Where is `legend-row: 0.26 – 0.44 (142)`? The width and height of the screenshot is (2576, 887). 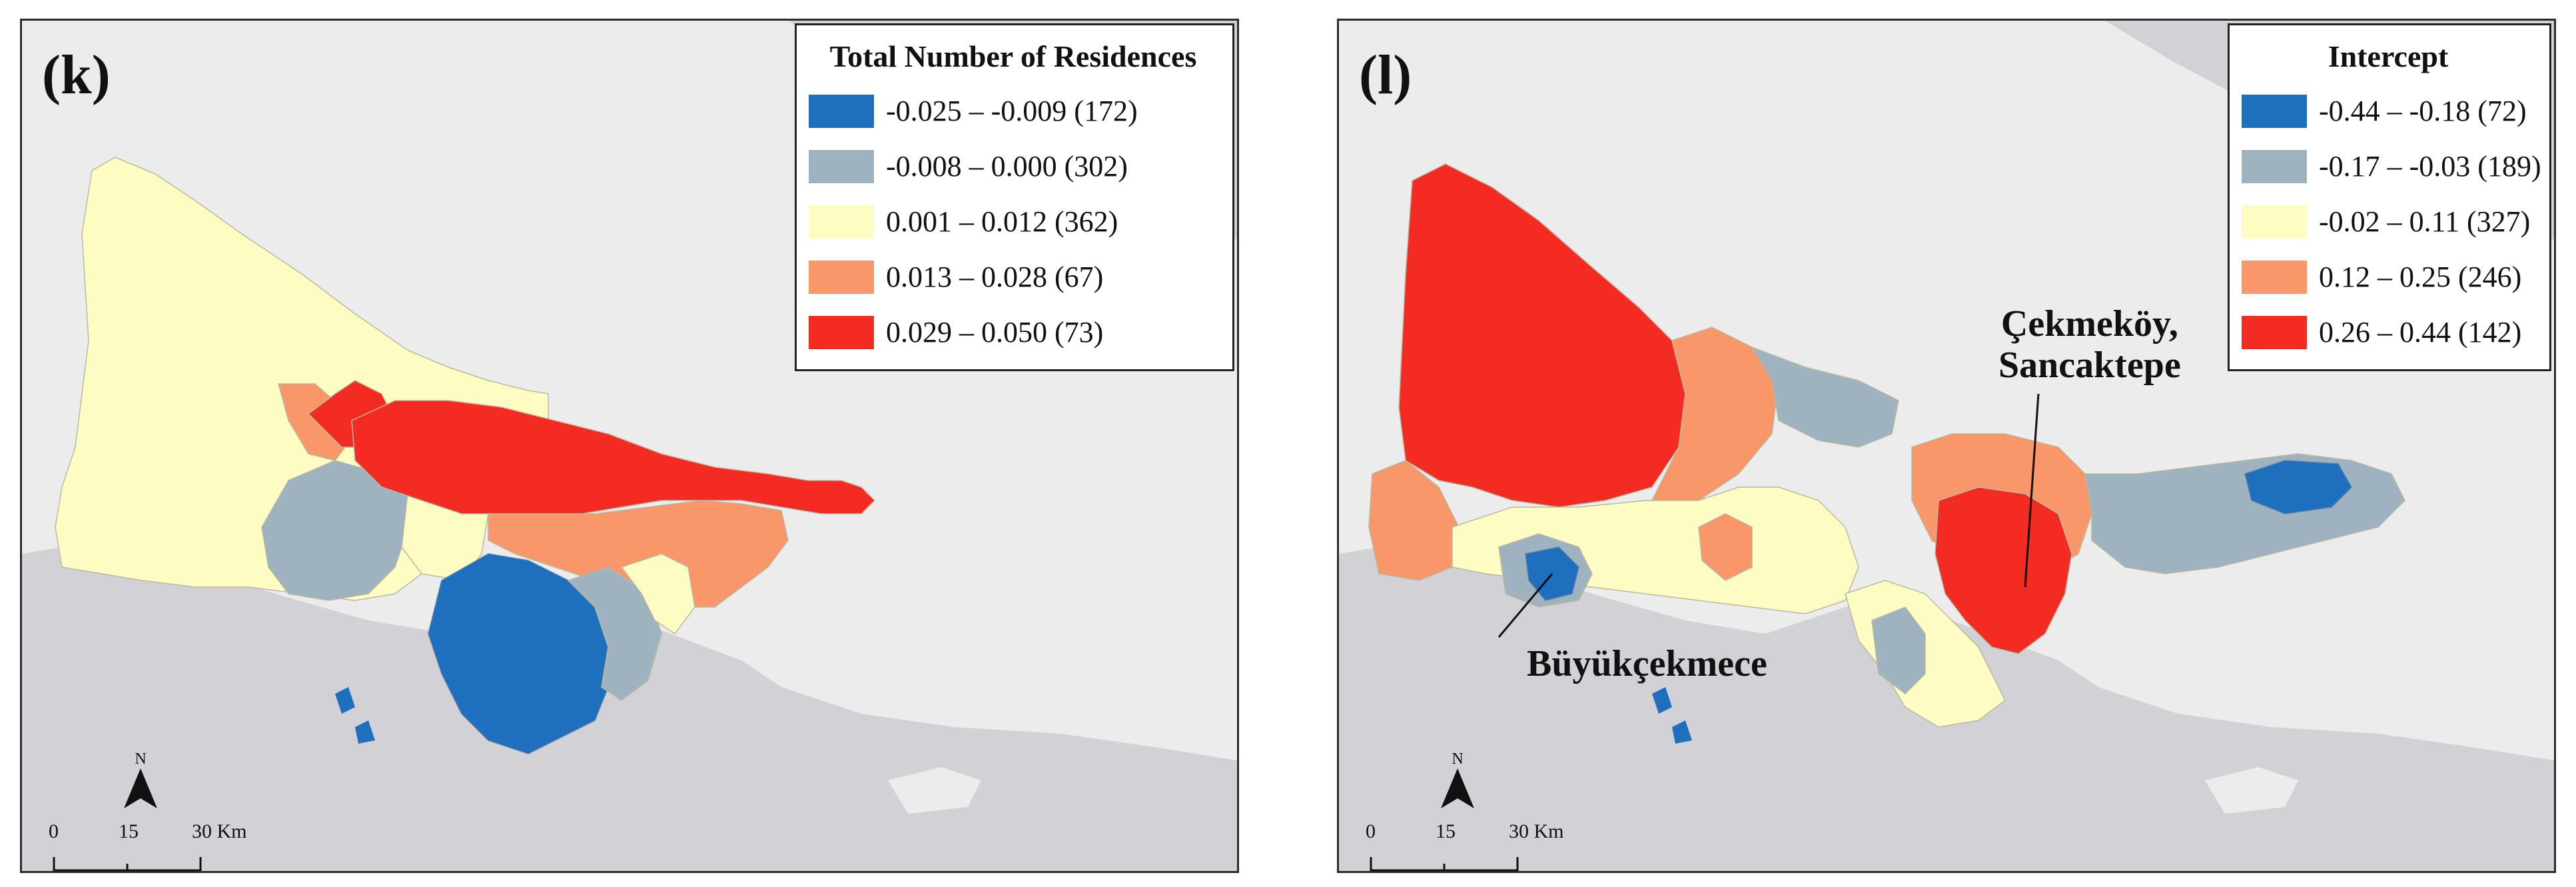 legend-row: 0.26 – 0.44 (142) is located at coordinates (2389, 333).